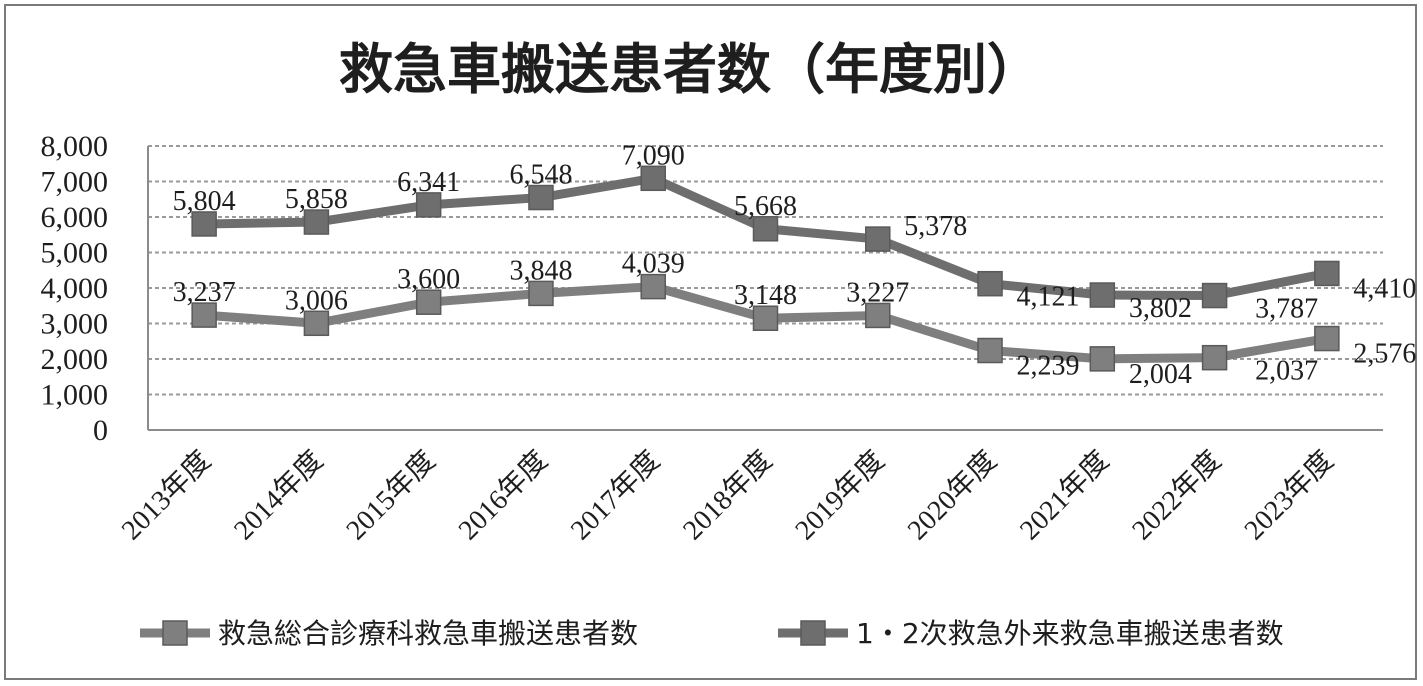 This screenshot has width=1423, height=686. What do you see at coordinates (75, 324) in the screenshot?
I see `y-tick-label: 3,000` at bounding box center [75, 324].